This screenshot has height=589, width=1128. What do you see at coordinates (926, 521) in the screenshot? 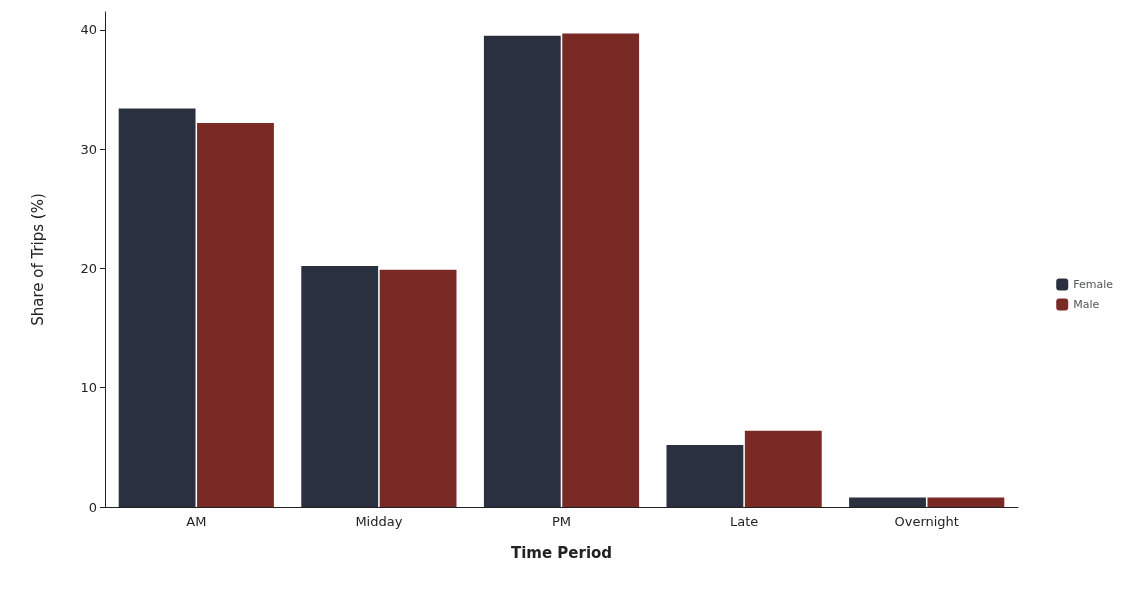
I see `x-tick-label: Overnight` at bounding box center [926, 521].